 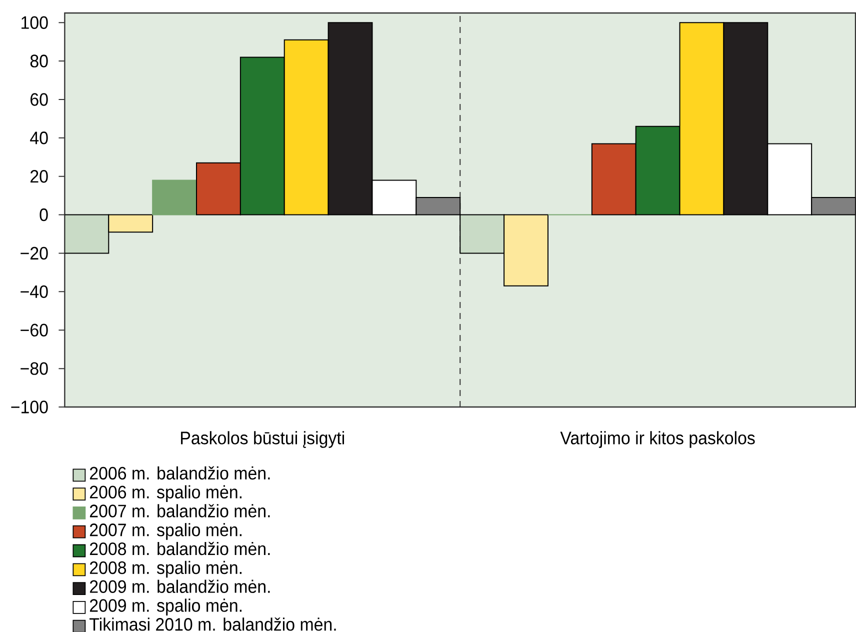 I want to click on y-tick-label: 100, so click(x=35, y=22).